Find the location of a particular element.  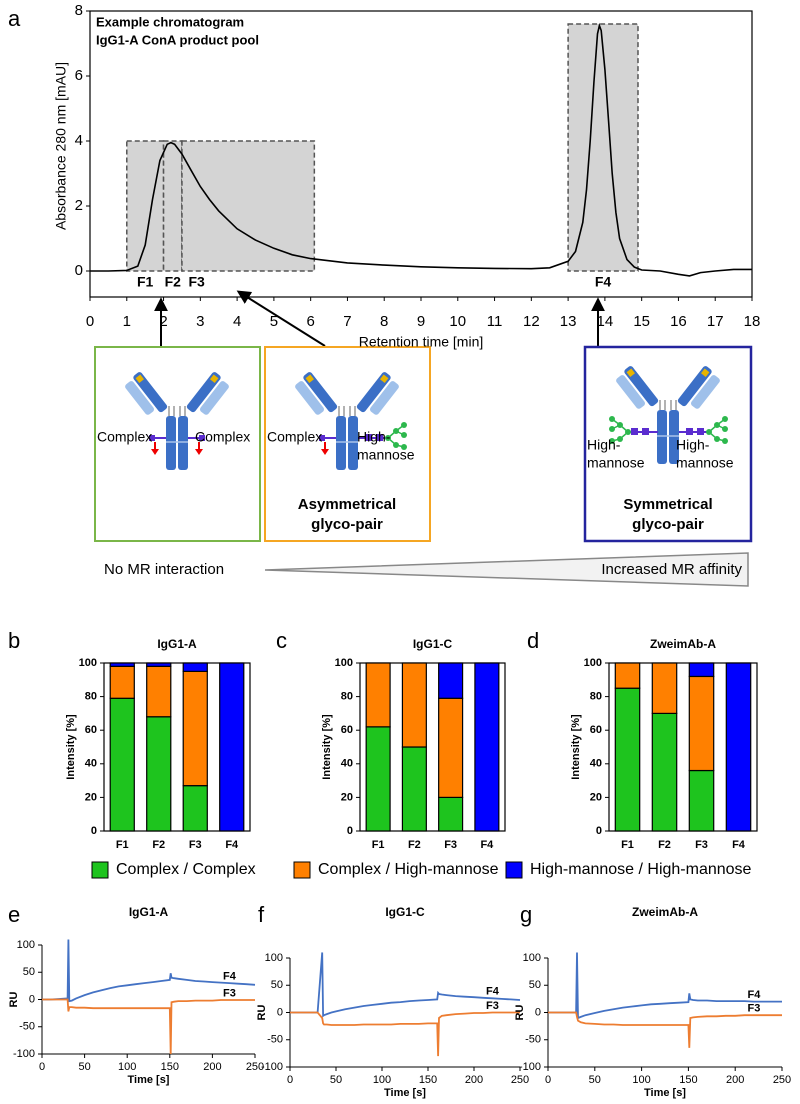

glycan-label: High- is located at coordinates (693, 445).